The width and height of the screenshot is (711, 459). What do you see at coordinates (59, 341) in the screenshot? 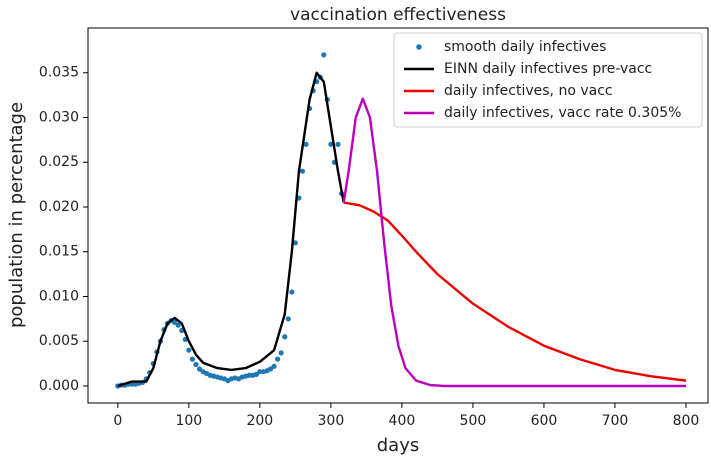
I see `y-tick-label: 0.005` at bounding box center [59, 341].